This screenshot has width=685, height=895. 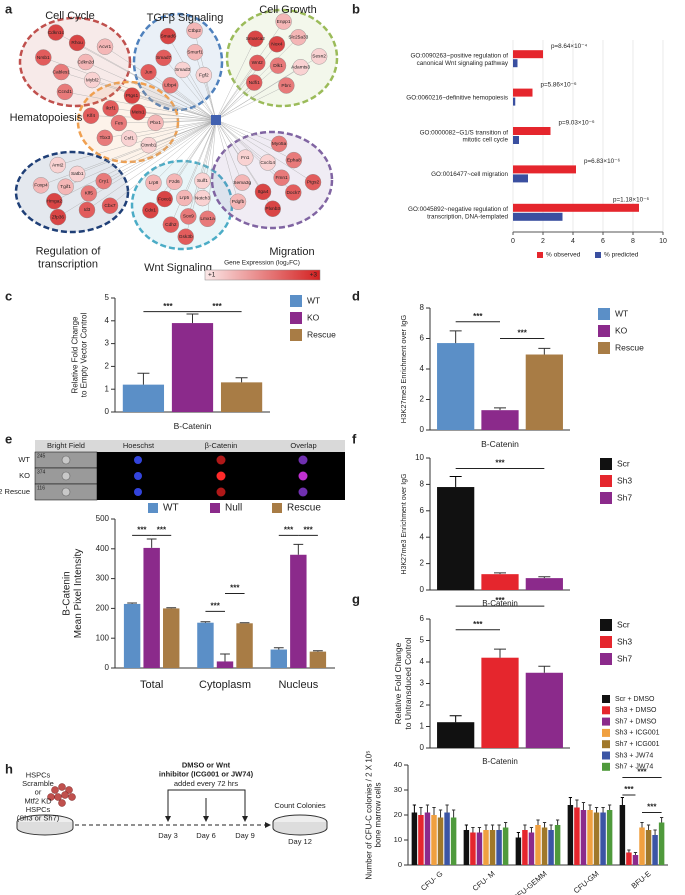 I want to click on gene-label: Sulf1, so click(x=202, y=181).